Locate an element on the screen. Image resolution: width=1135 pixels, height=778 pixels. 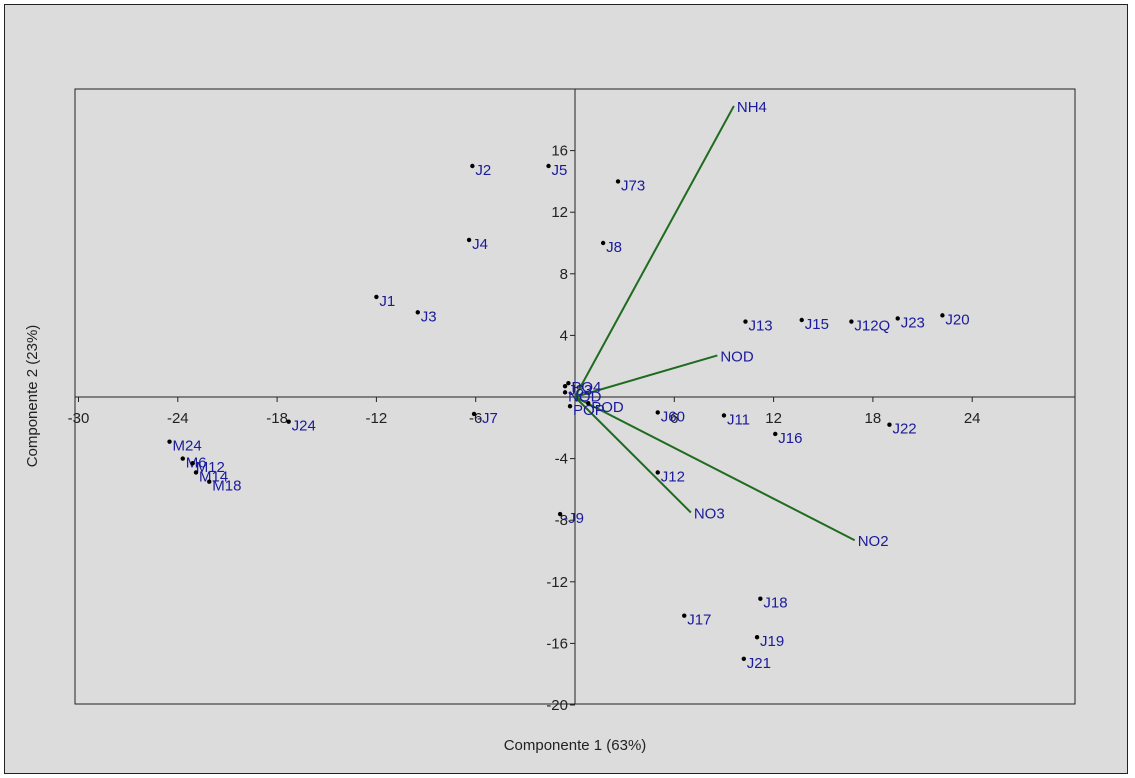
point-label: J4 is located at coordinates (480, 244).